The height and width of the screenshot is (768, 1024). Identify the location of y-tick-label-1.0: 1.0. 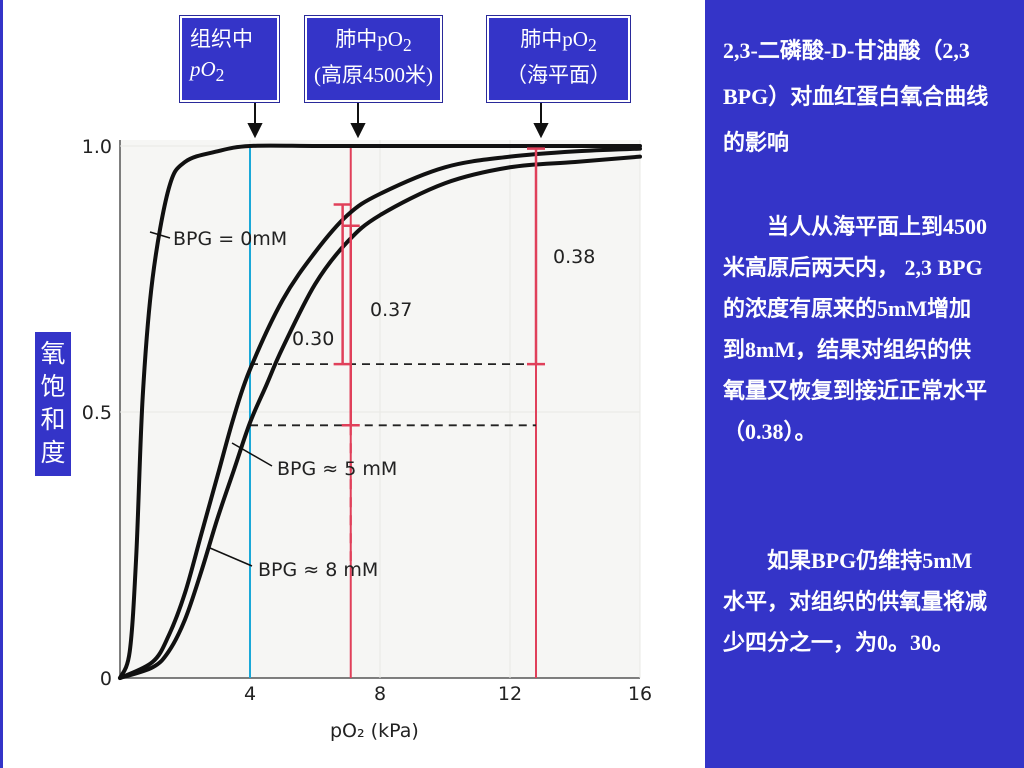
(97, 147).